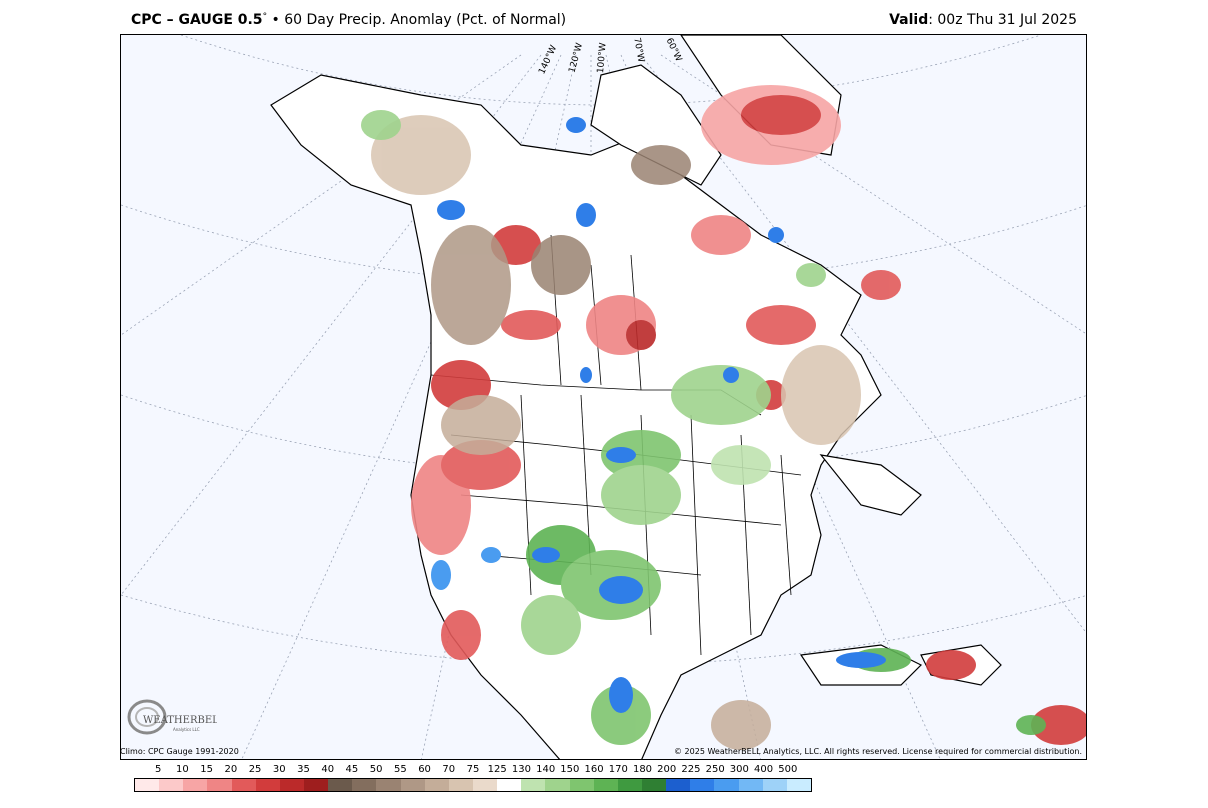 The width and height of the screenshot is (1208, 808). I want to click on legend-tick-label: 75, so click(473, 769).